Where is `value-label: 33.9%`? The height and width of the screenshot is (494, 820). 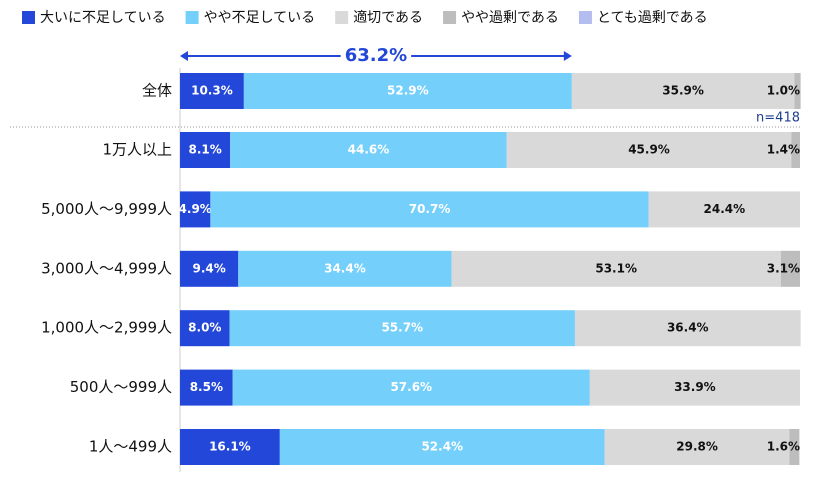 value-label: 33.9% is located at coordinates (695, 387).